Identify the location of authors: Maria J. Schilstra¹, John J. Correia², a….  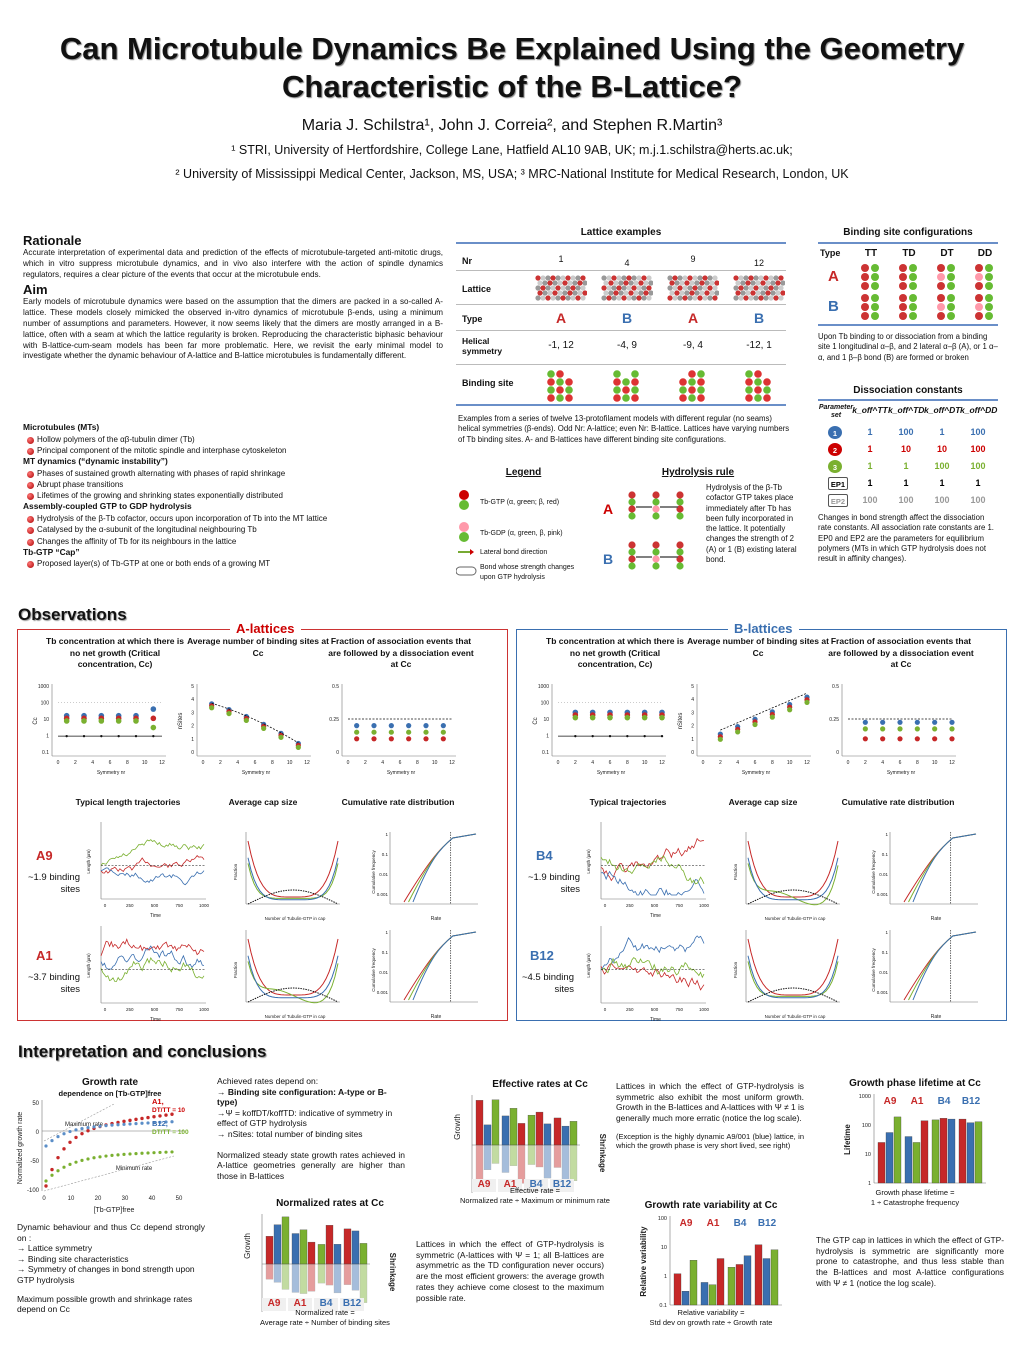
(512, 125).